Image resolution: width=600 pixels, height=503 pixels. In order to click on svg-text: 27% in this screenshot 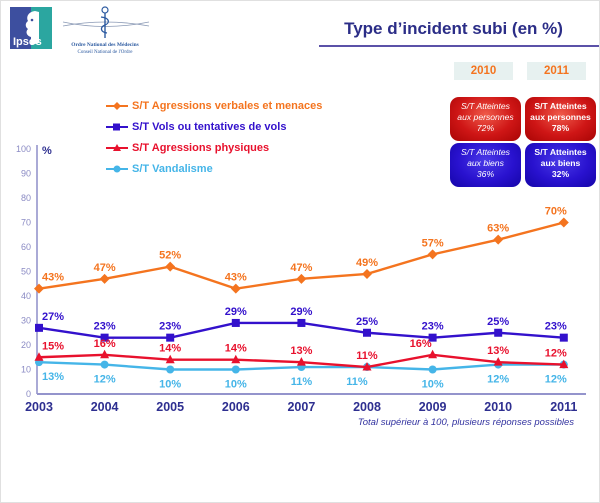, I will do `click(53, 317)`.